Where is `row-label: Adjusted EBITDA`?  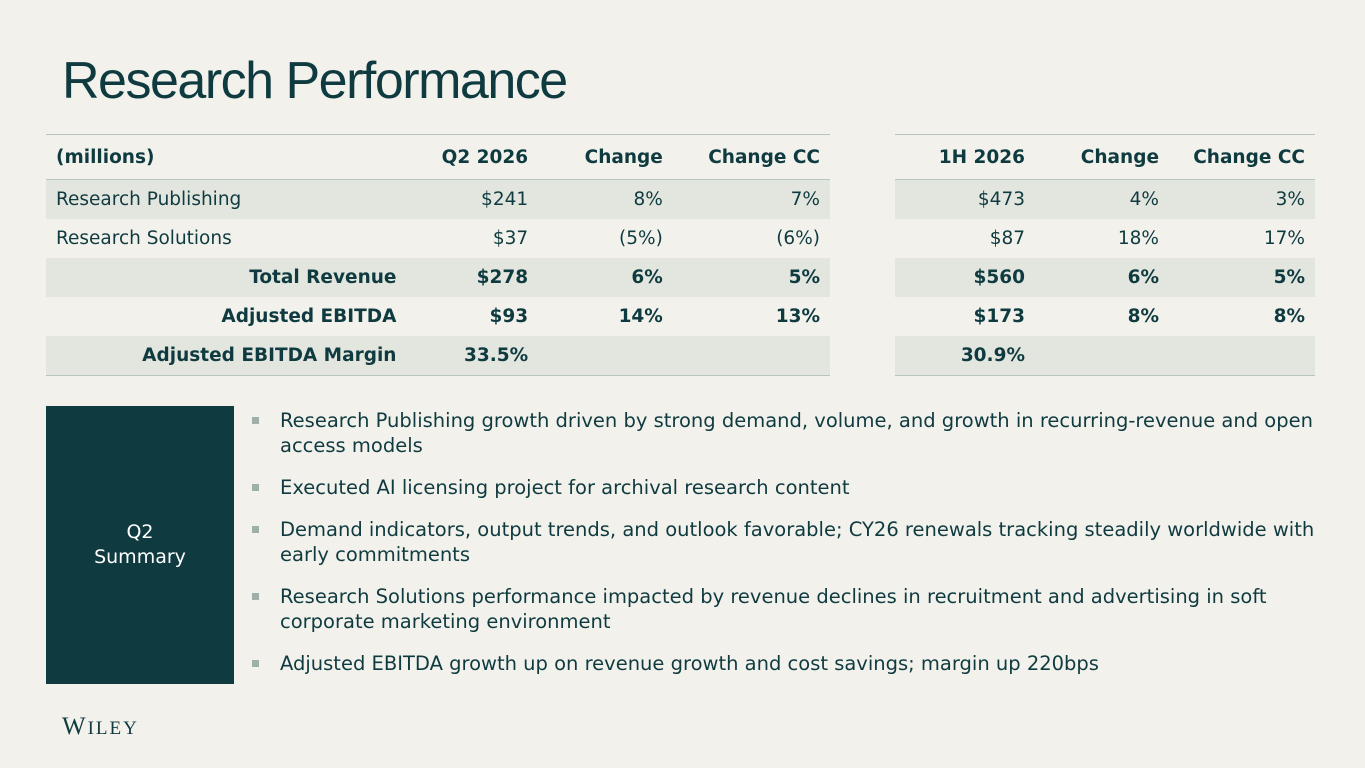 row-label: Adjusted EBITDA is located at coordinates (309, 316).